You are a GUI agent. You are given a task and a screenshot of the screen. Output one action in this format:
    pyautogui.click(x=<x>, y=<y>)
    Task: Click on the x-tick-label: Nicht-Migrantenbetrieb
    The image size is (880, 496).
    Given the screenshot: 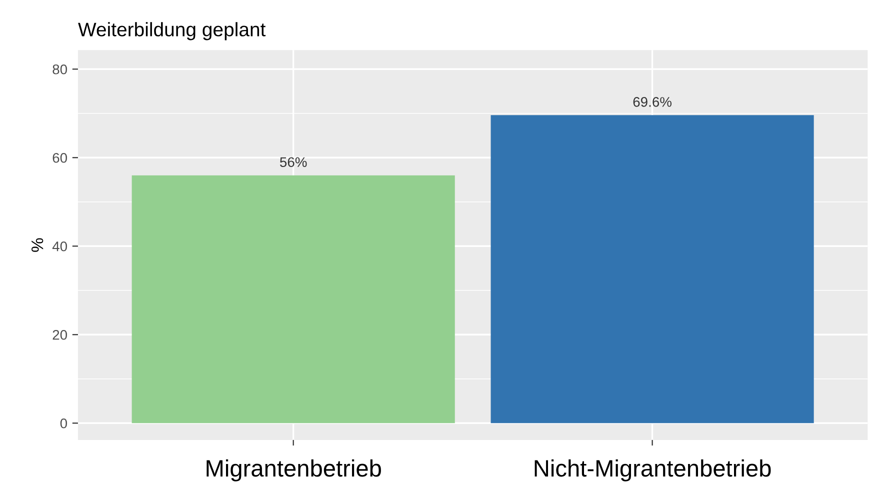 What is the action you would take?
    pyautogui.click(x=652, y=470)
    